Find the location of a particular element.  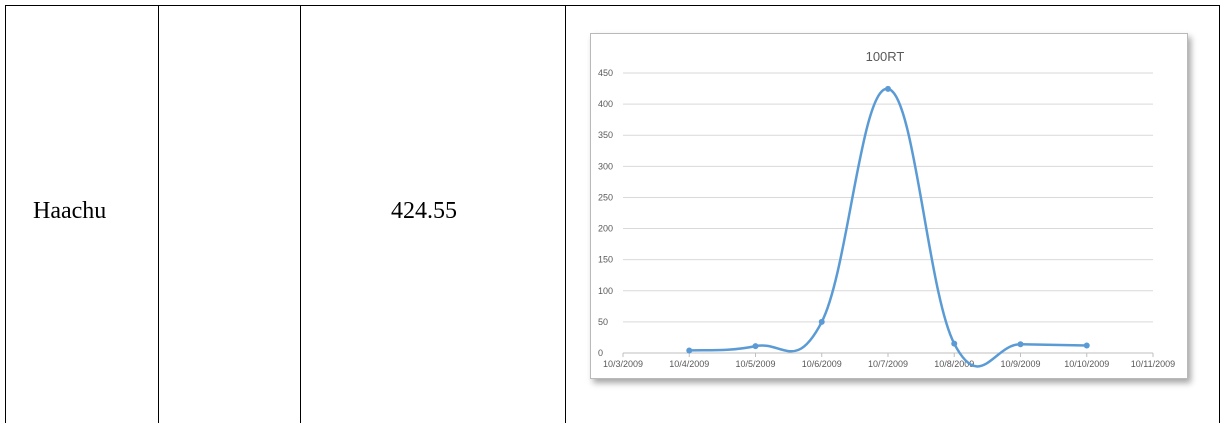

y-tick-label: 100 is located at coordinates (605, 291).